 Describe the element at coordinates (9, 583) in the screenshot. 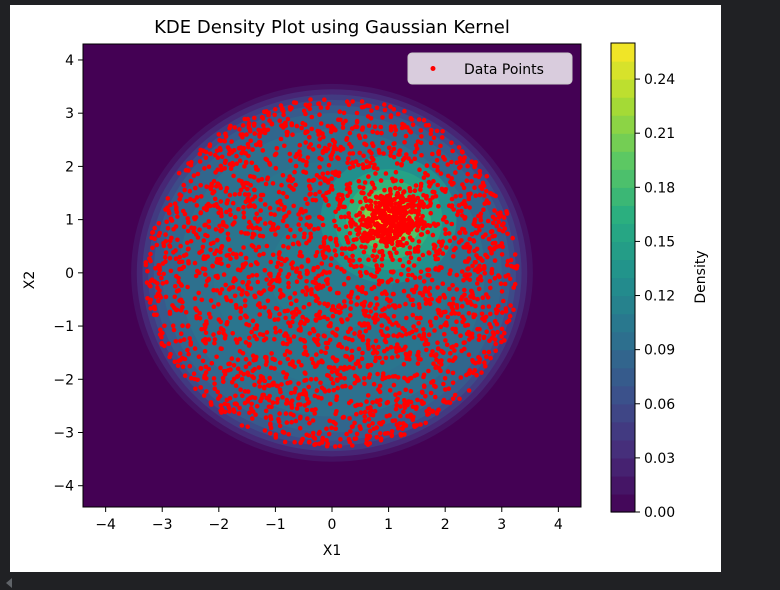

I see `scroll-left-arrow-icon` at that location.